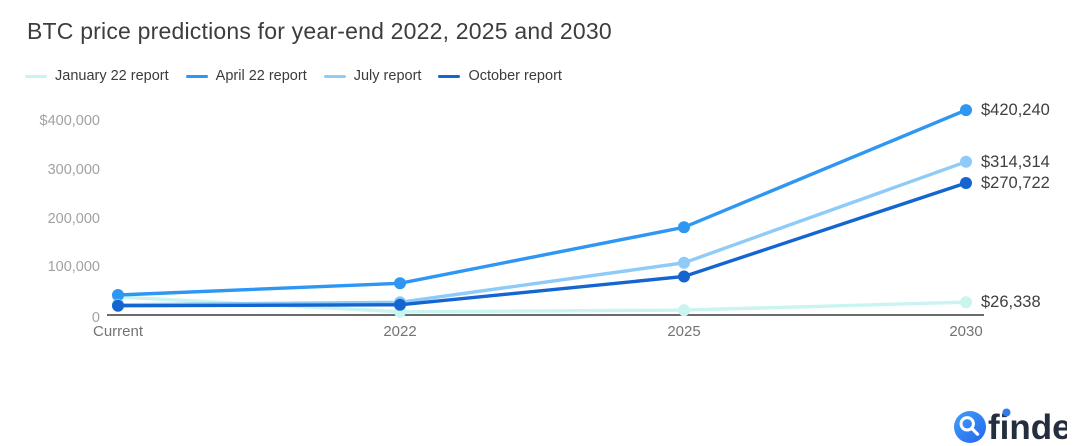 The height and width of the screenshot is (446, 1088). Describe the element at coordinates (975, 431) in the screenshot. I see `magnifying-glass-handle` at that location.